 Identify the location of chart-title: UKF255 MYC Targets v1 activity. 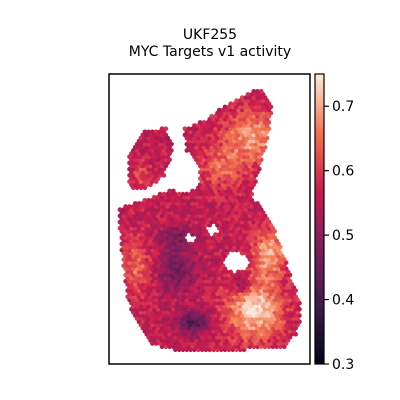
(210, 43).